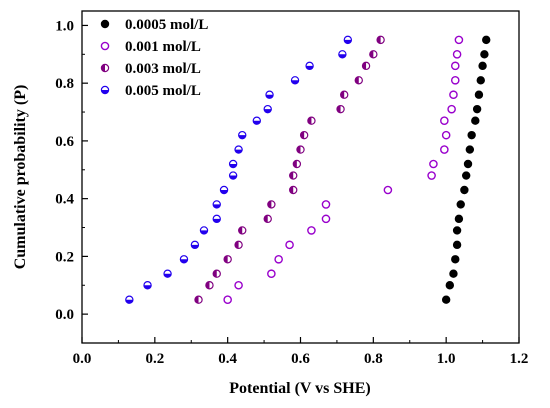 This screenshot has height=408, width=550. What do you see at coordinates (373, 359) in the screenshot?
I see `x-tick-label: 0.8` at bounding box center [373, 359].